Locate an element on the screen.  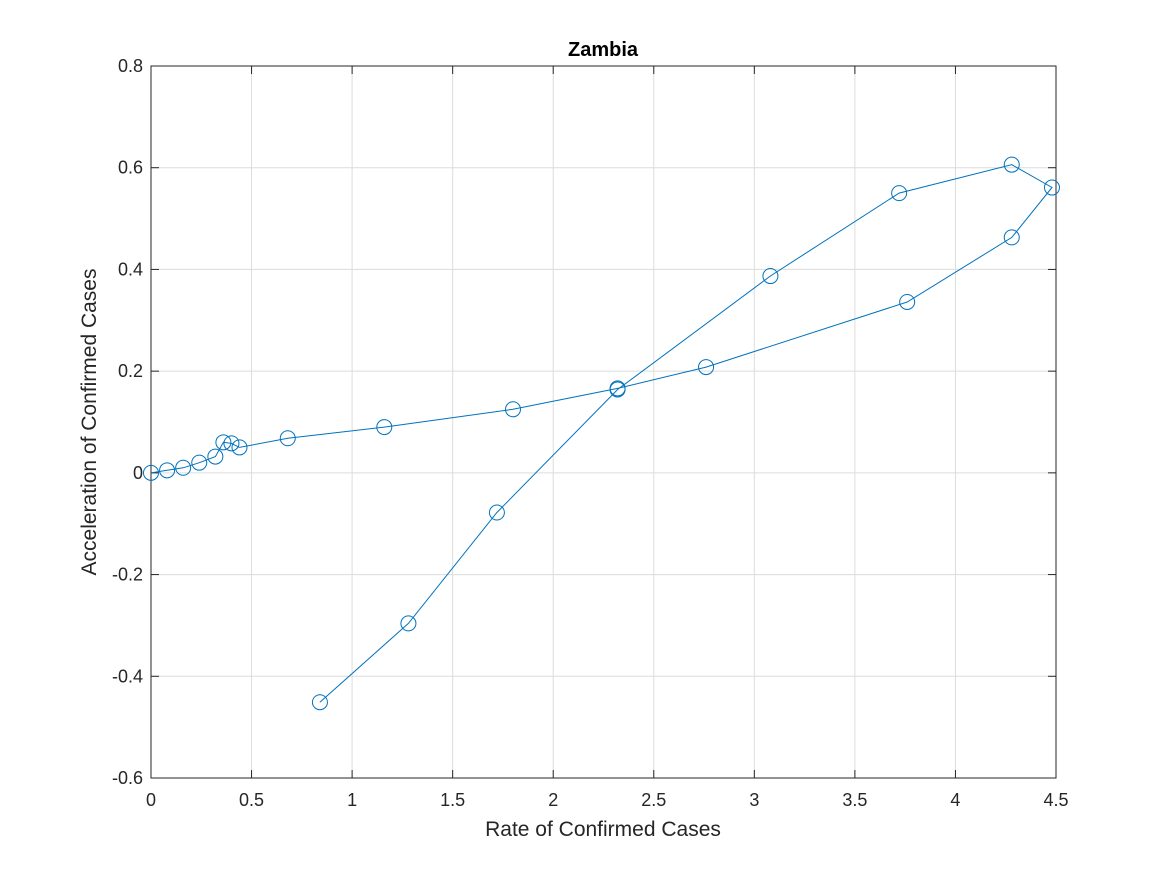
x-tick-label: 2 is located at coordinates (553, 800).